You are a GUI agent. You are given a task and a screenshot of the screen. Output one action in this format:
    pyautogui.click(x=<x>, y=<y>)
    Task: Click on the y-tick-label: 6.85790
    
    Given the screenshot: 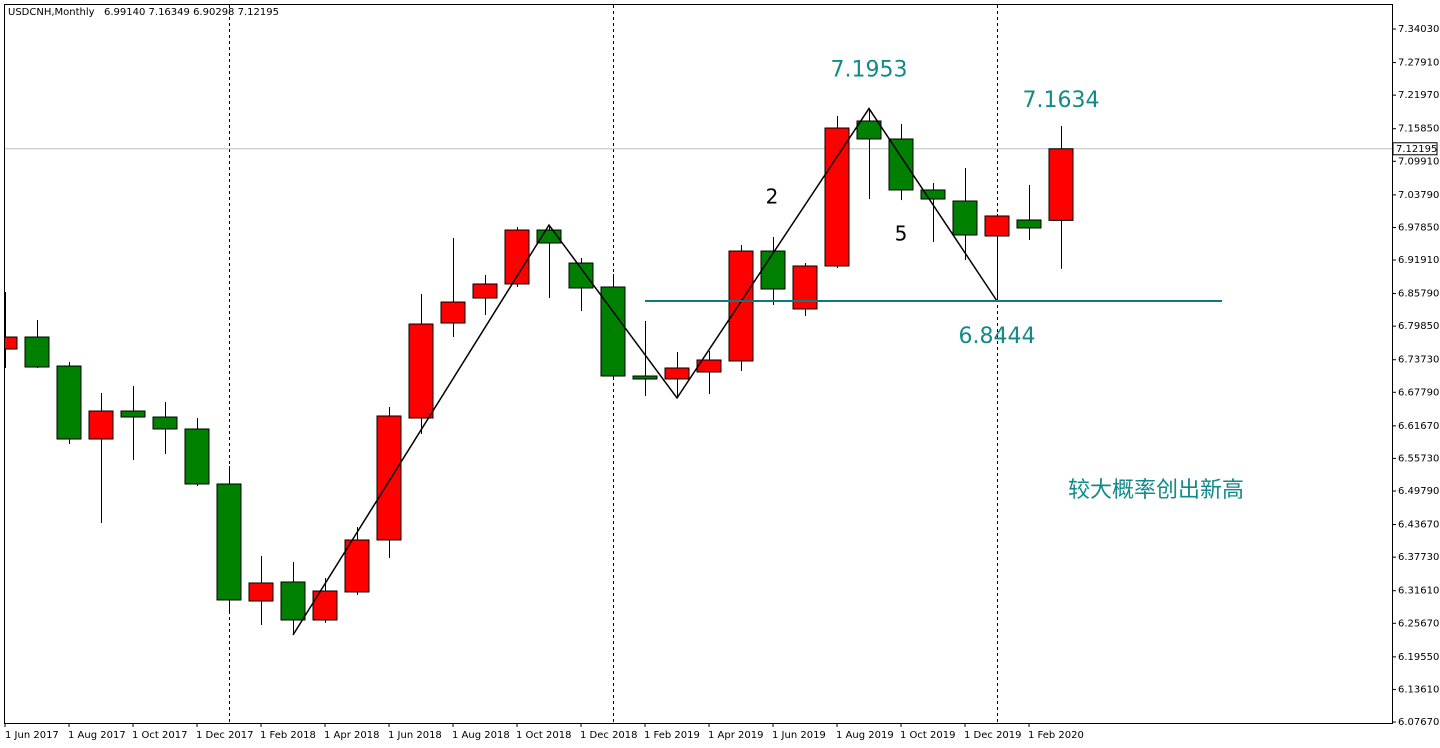 What is the action you would take?
    pyautogui.click(x=1418, y=294)
    